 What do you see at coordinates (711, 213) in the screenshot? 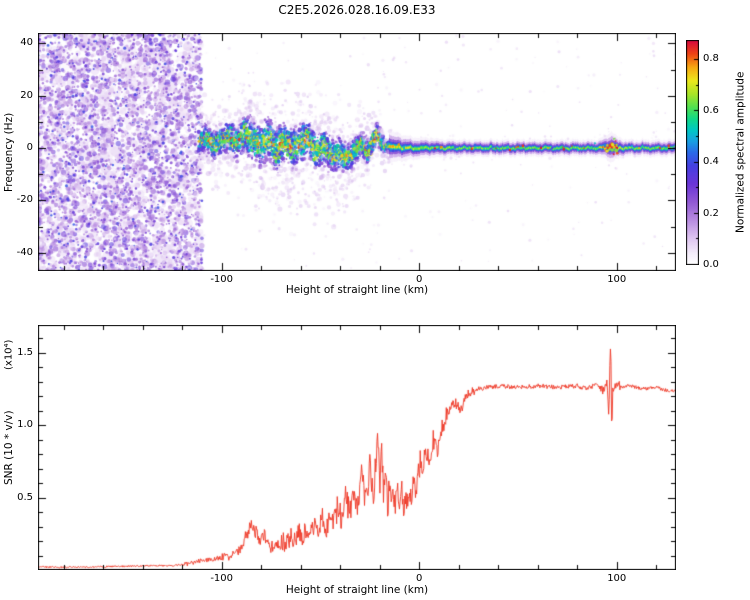
I see `colorbar-tick-label: 0.2` at bounding box center [711, 213].